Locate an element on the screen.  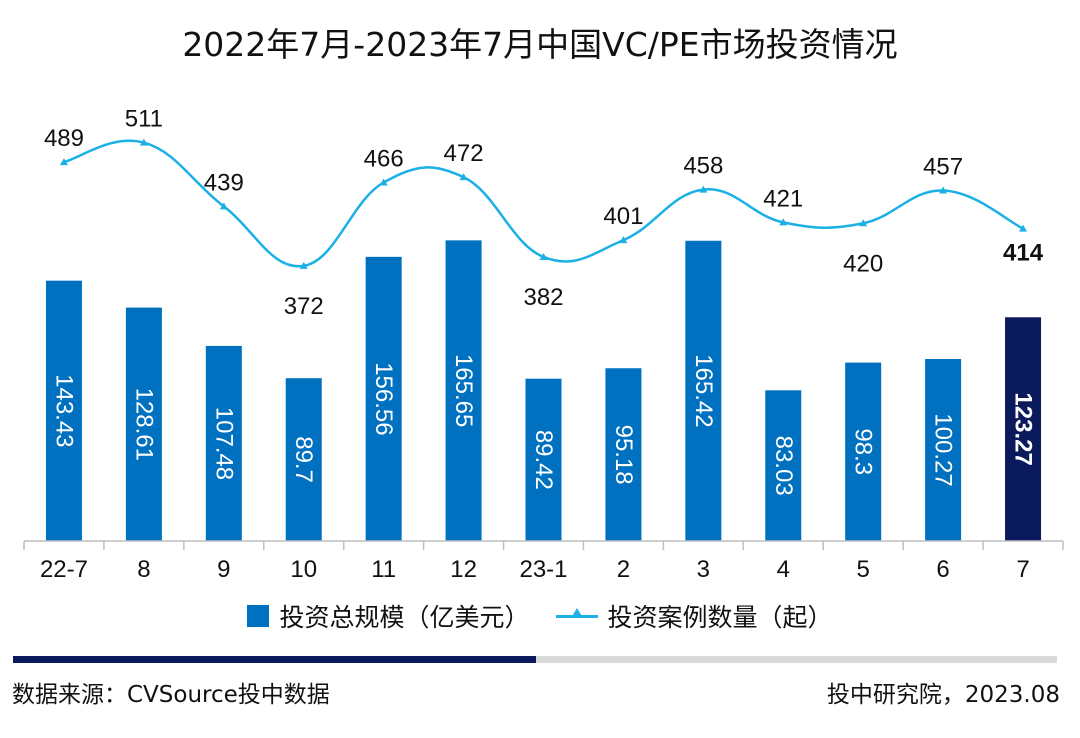
x-tick-label: 6 is located at coordinates (942, 569).